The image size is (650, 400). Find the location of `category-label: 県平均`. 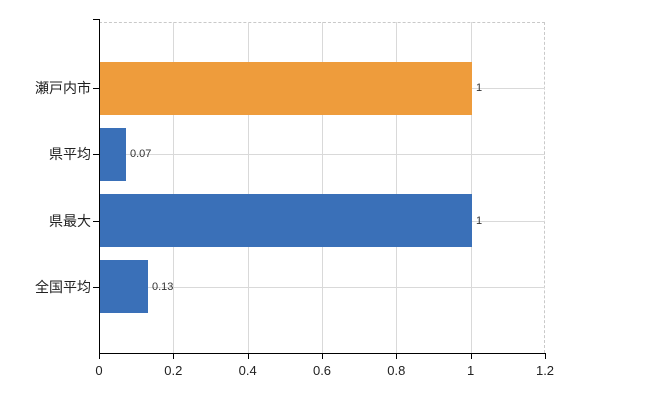

category-label: 県平均 is located at coordinates (70, 154).